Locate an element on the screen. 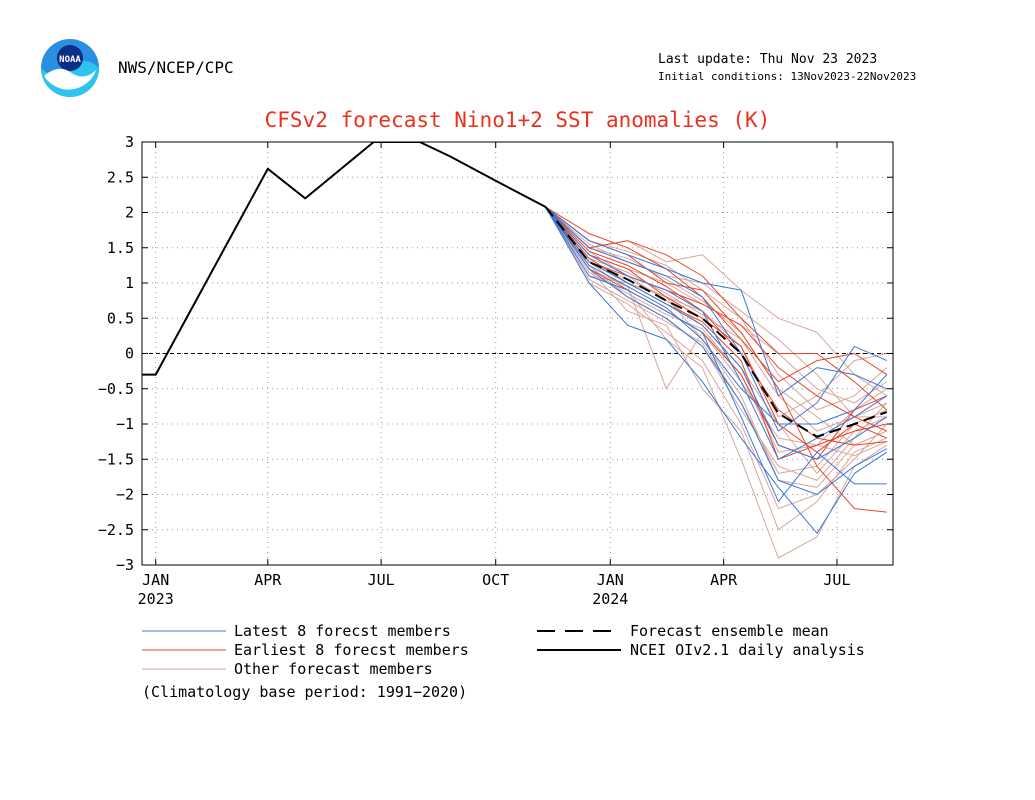 Image resolution: width=1035 pixels, height=800 pixels. analysis-line is located at coordinates (344, 259).